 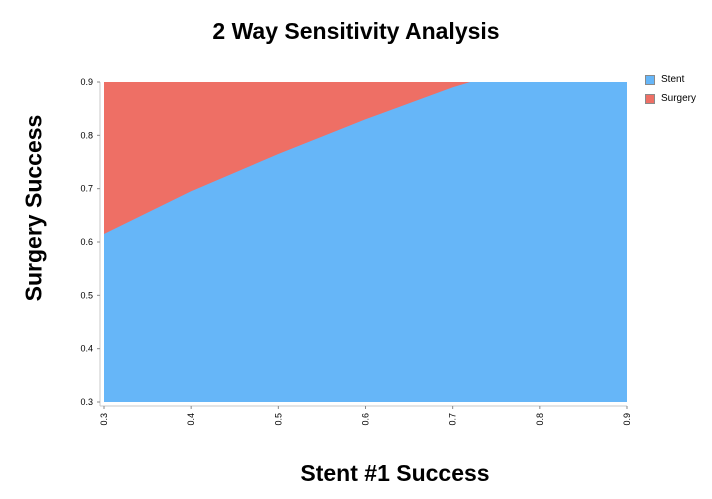 I want to click on legend-label-surgery: Surgery, so click(x=679, y=98).